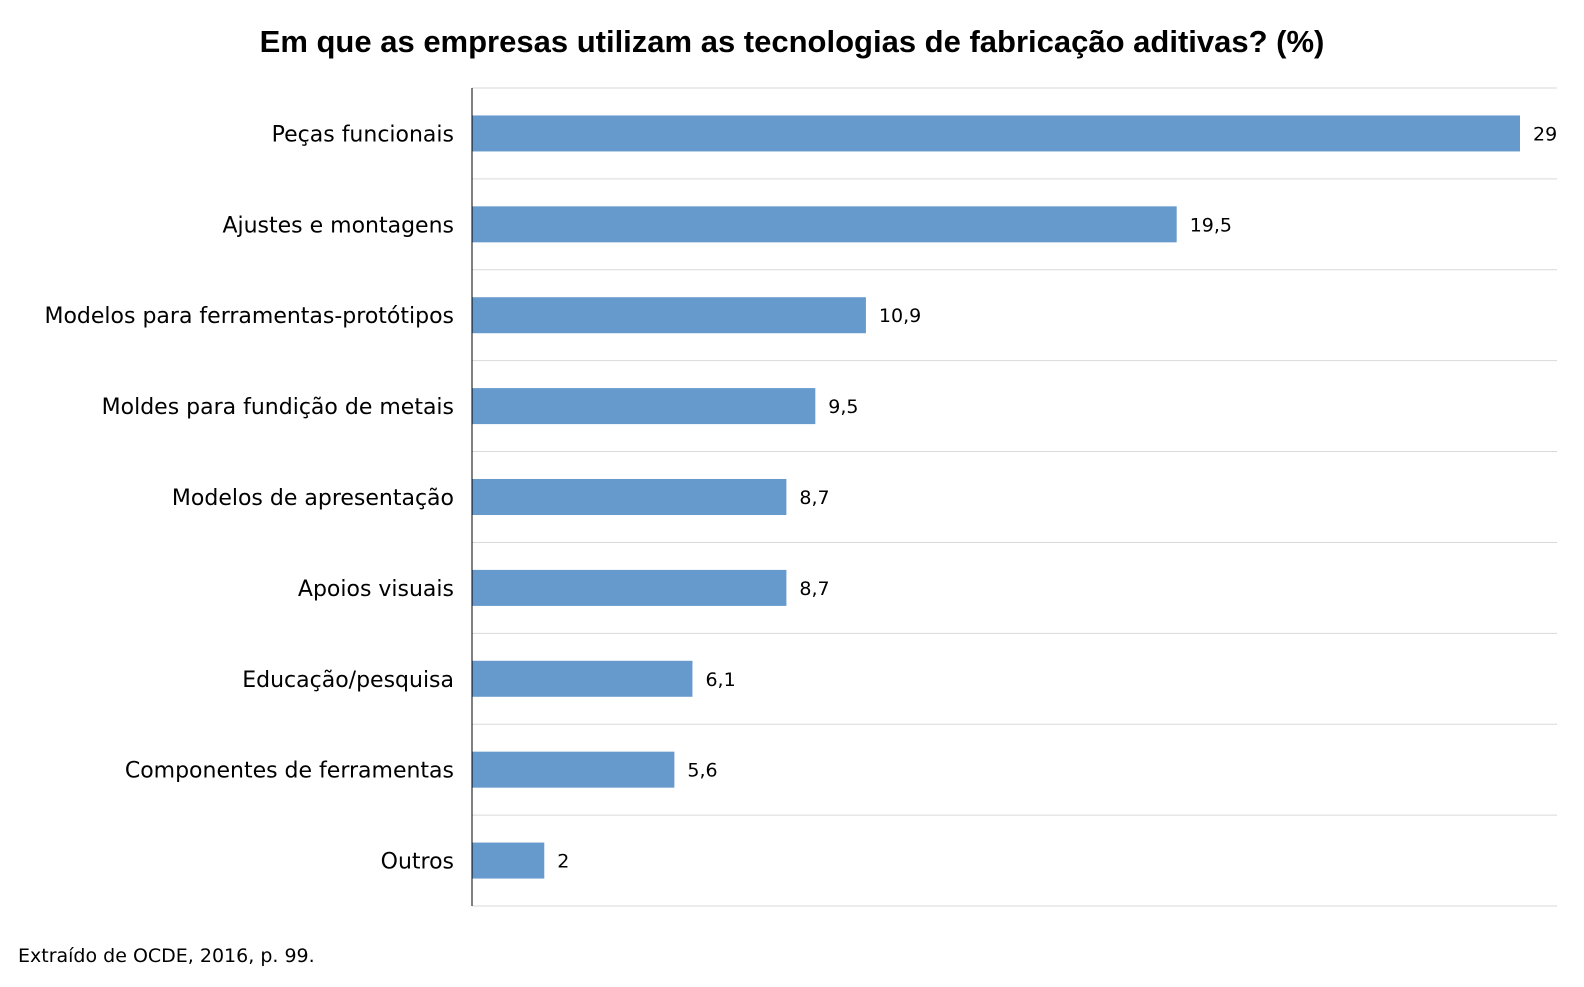 This screenshot has width=1584, height=987. What do you see at coordinates (249, 316) in the screenshot?
I see `category-label: Modelos para ferramentas-protótipos` at bounding box center [249, 316].